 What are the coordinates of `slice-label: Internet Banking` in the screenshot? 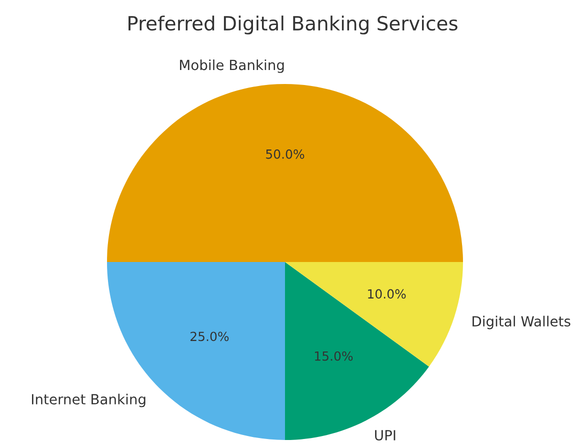 It's located at (89, 401).